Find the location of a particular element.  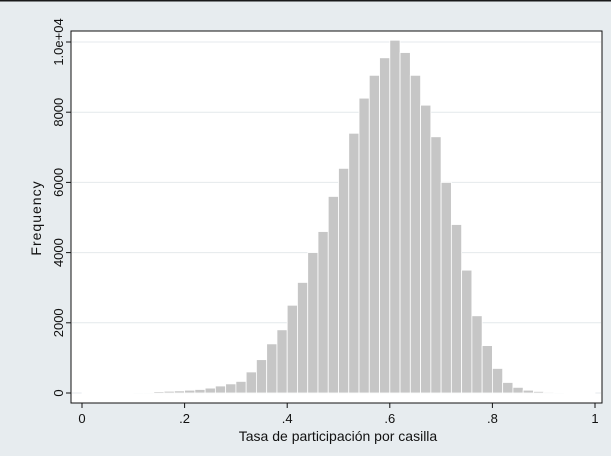

y-tick-label: 4000 is located at coordinates (58, 252).